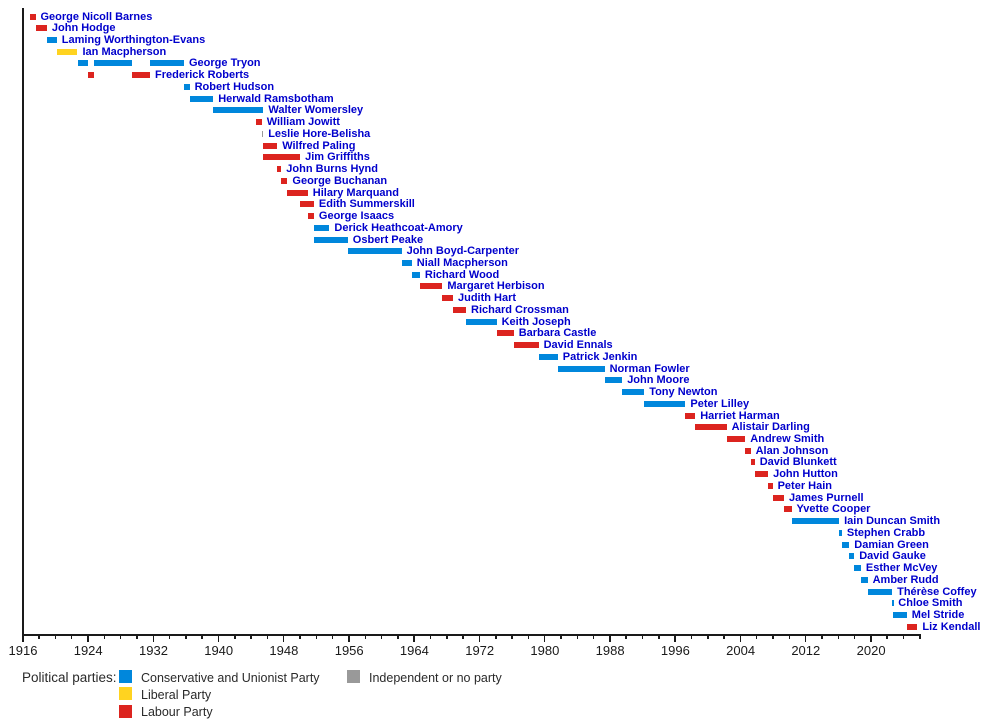 This screenshot has height=724, width=1000. What do you see at coordinates (225, 63) in the screenshot?
I see `person-label: George Tryon` at bounding box center [225, 63].